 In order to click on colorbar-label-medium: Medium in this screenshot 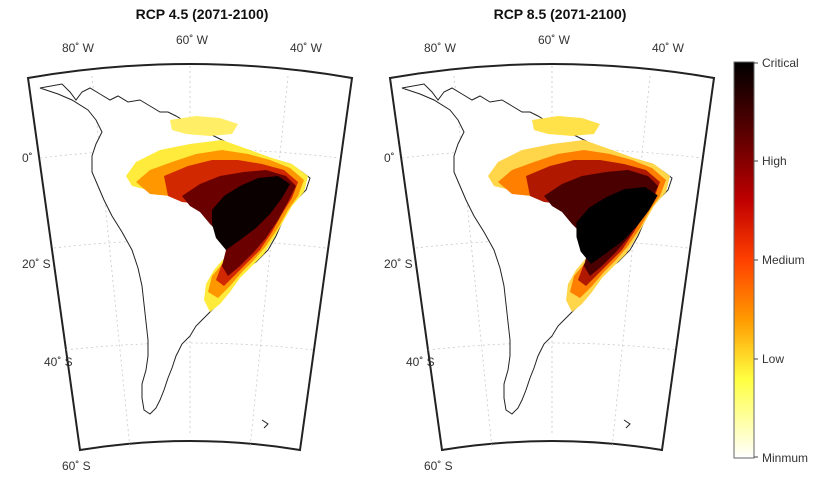, I will do `click(783, 260)`.